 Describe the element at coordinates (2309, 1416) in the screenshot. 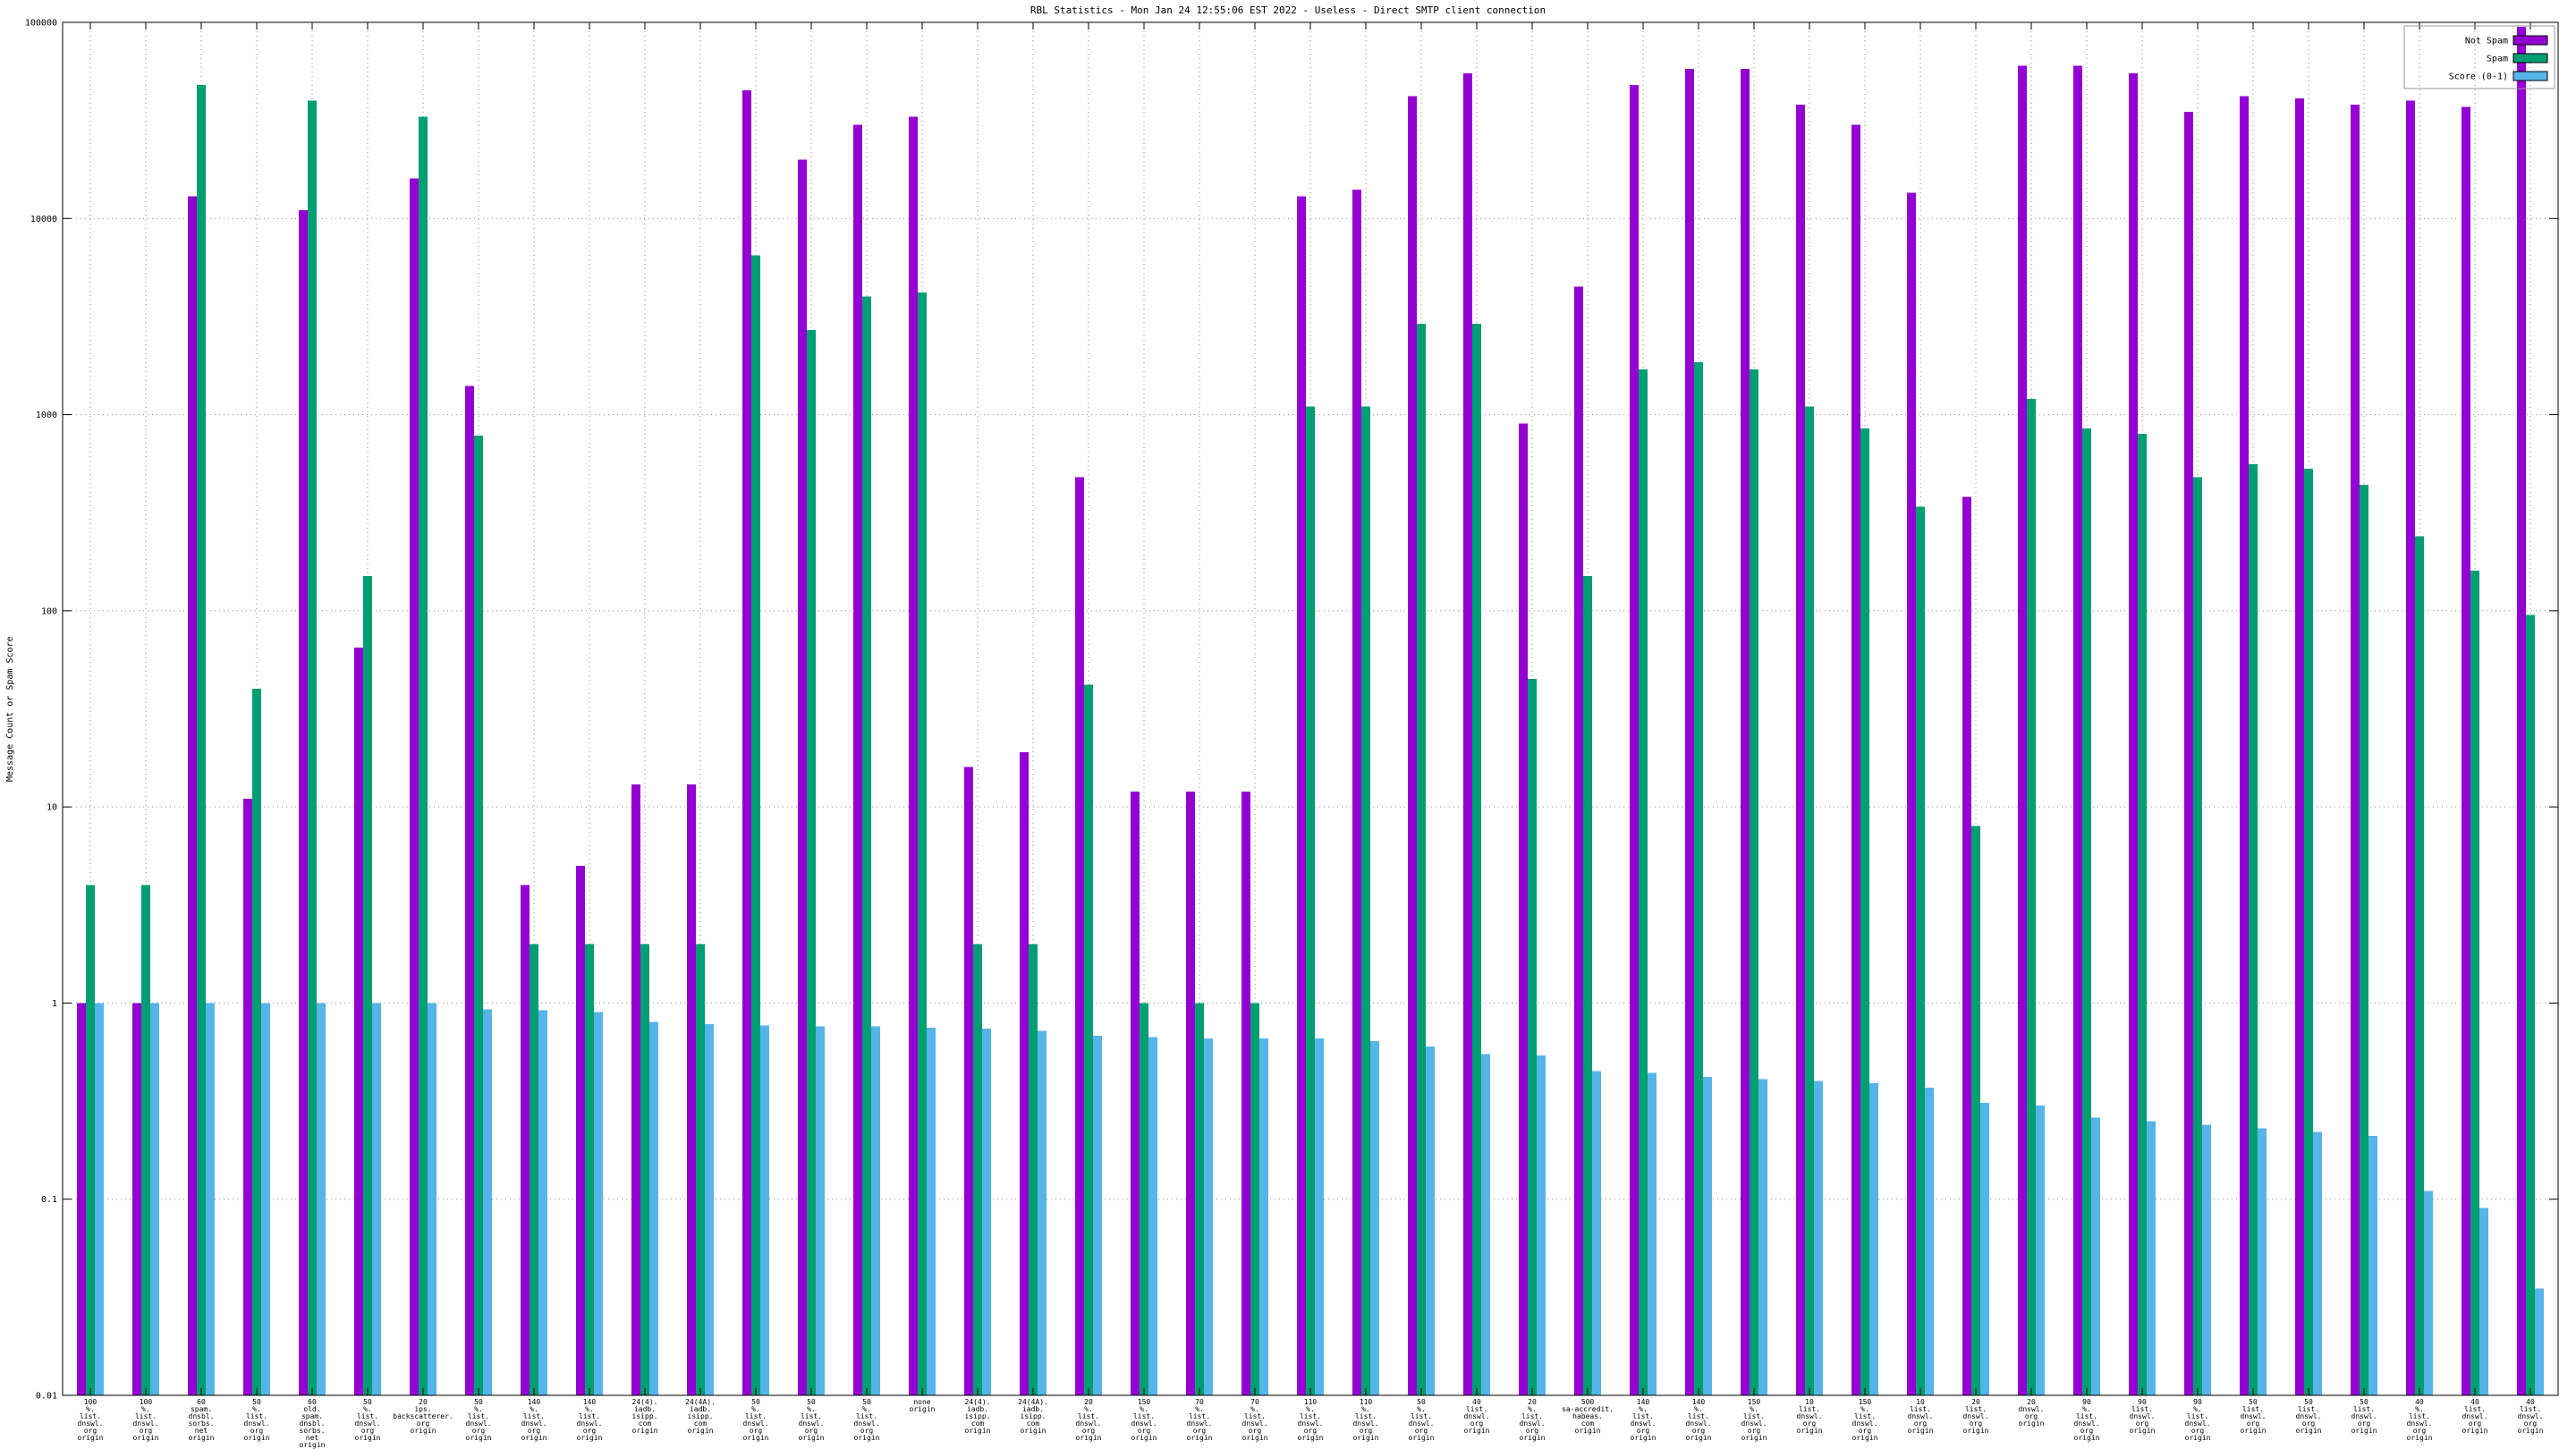

I see `x-tick-label: 50 list. dnswl. org origin` at that location.